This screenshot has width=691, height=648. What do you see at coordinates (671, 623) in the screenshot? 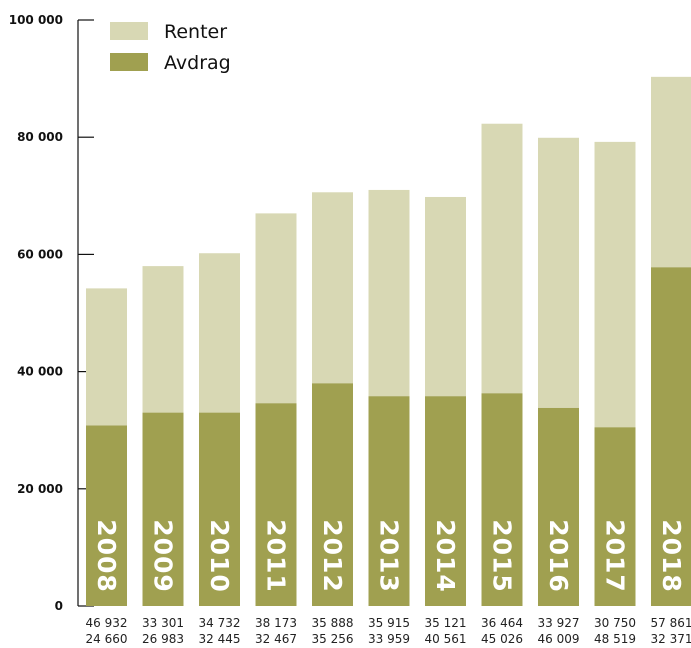
I see `value-label-row1: 57 861` at bounding box center [671, 623].